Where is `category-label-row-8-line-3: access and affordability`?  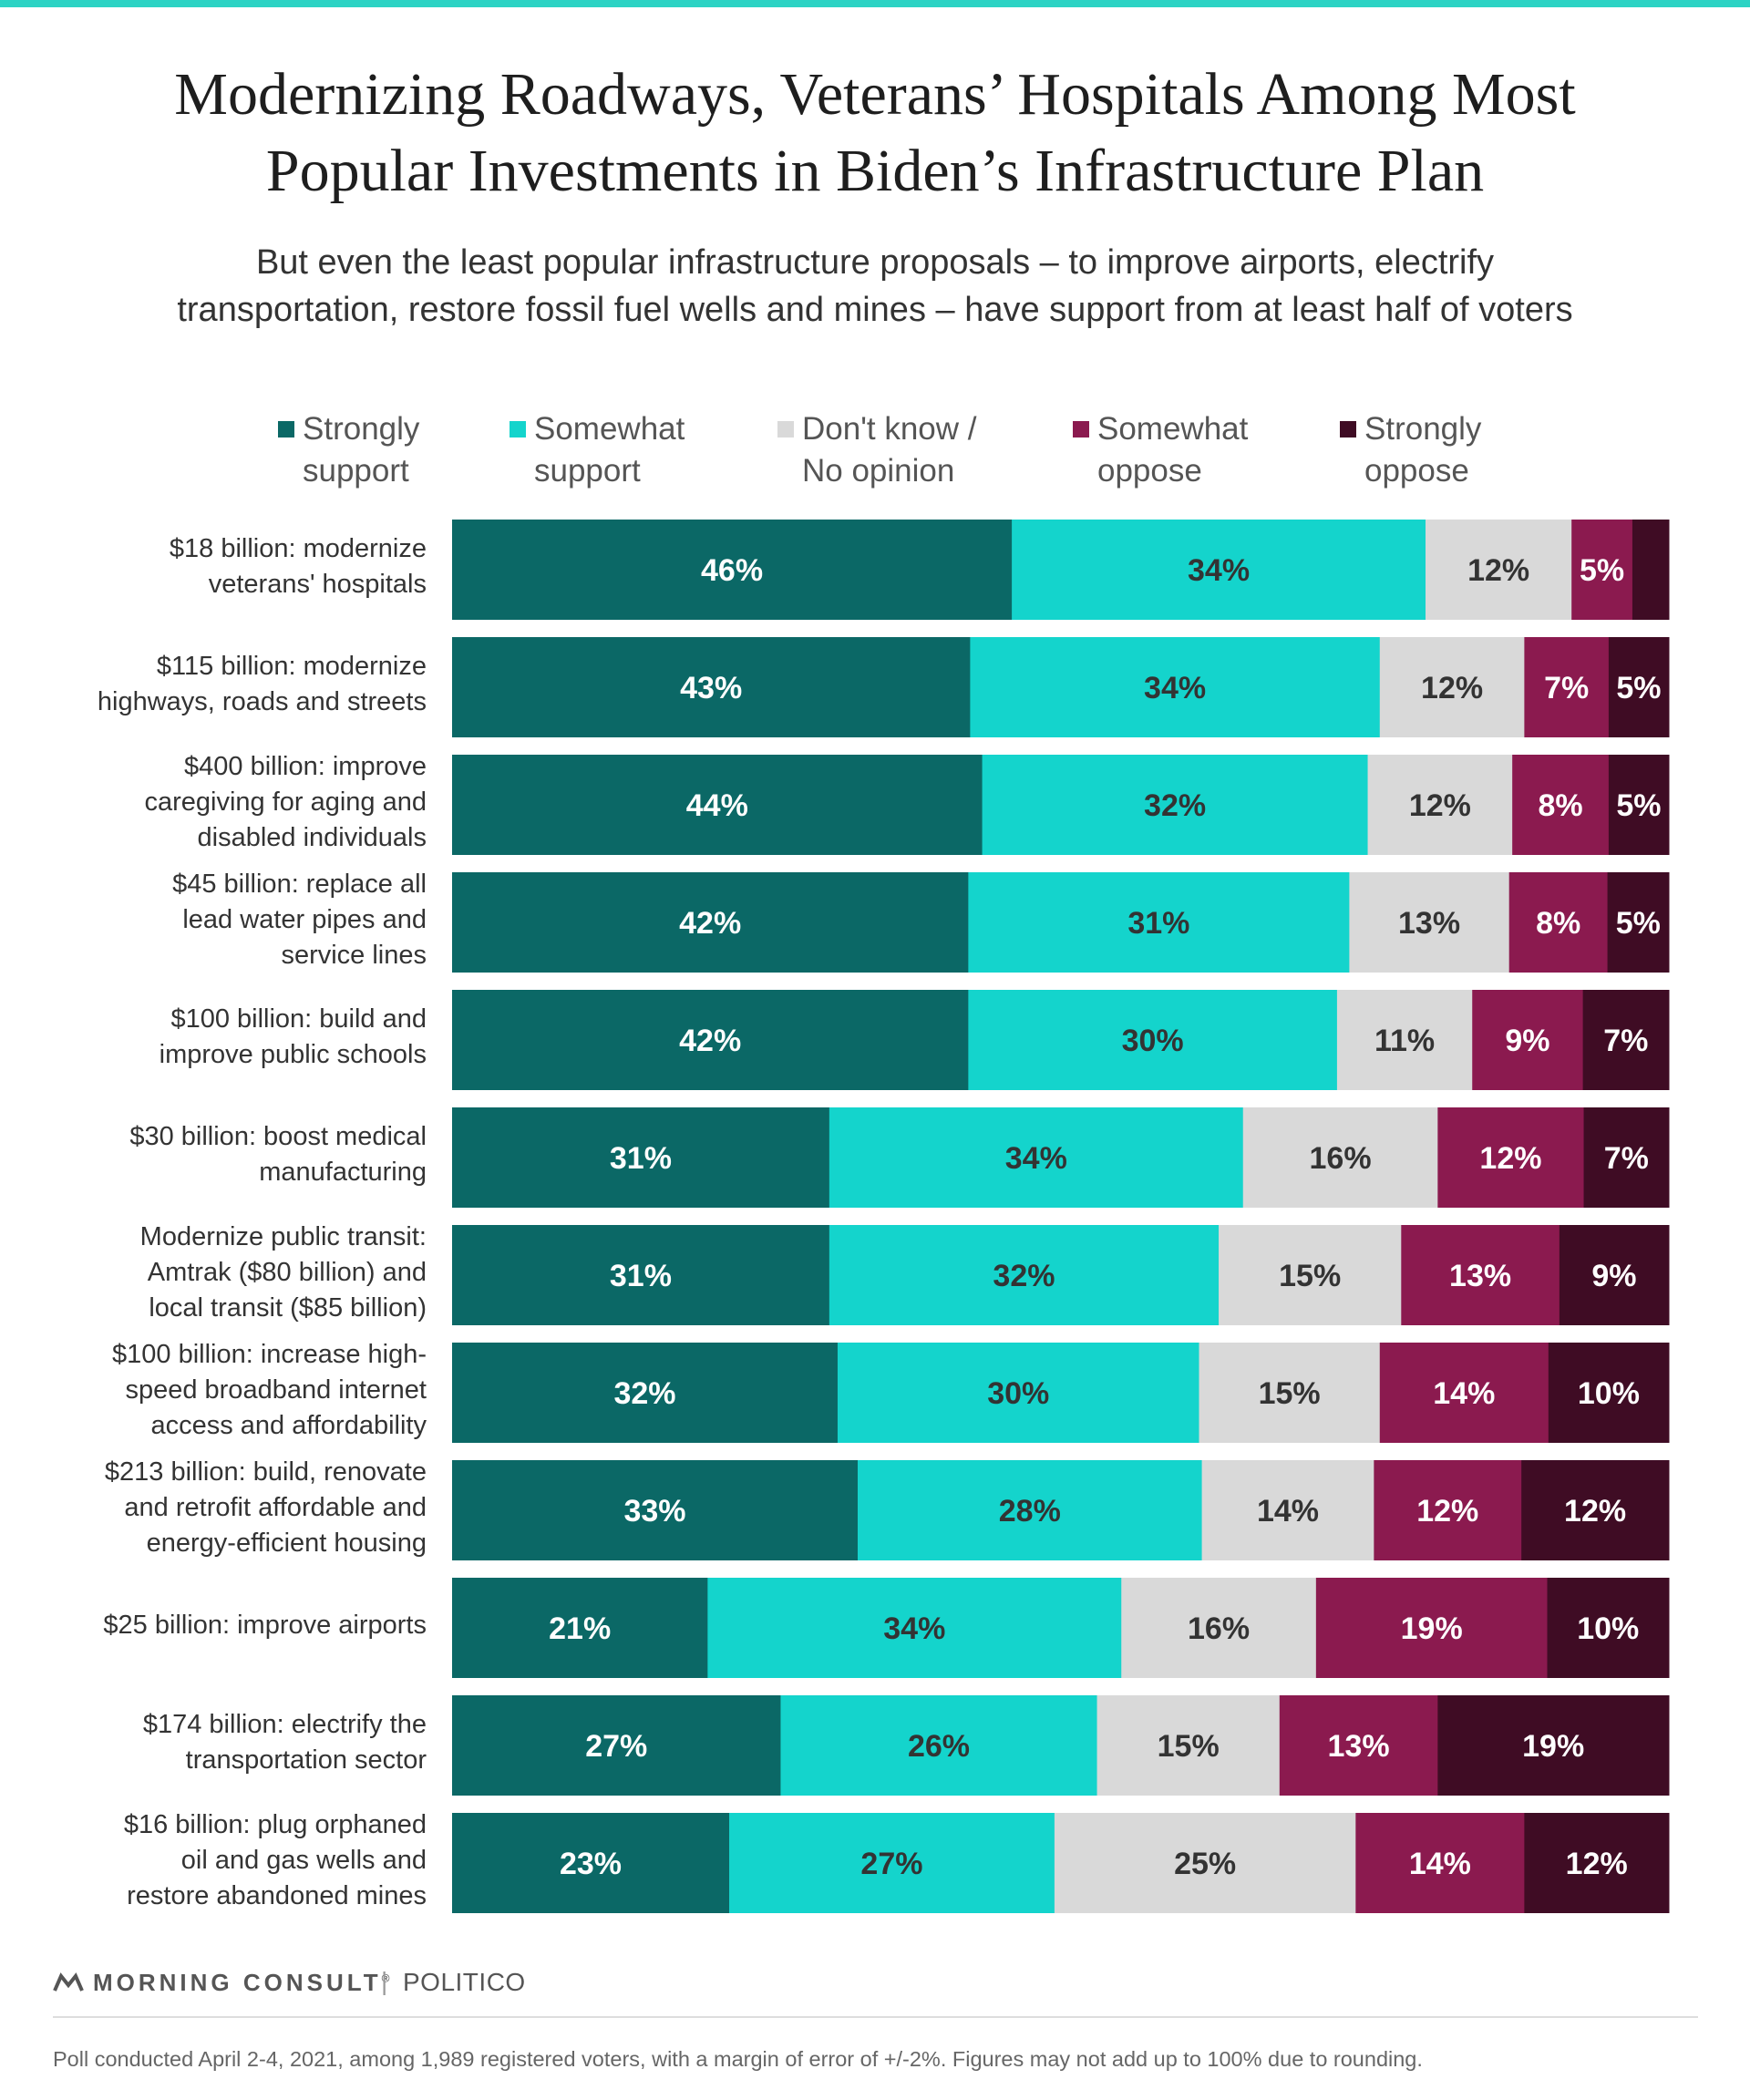
category-label-row-8-line-3: access and affordability is located at coordinates (288, 1425).